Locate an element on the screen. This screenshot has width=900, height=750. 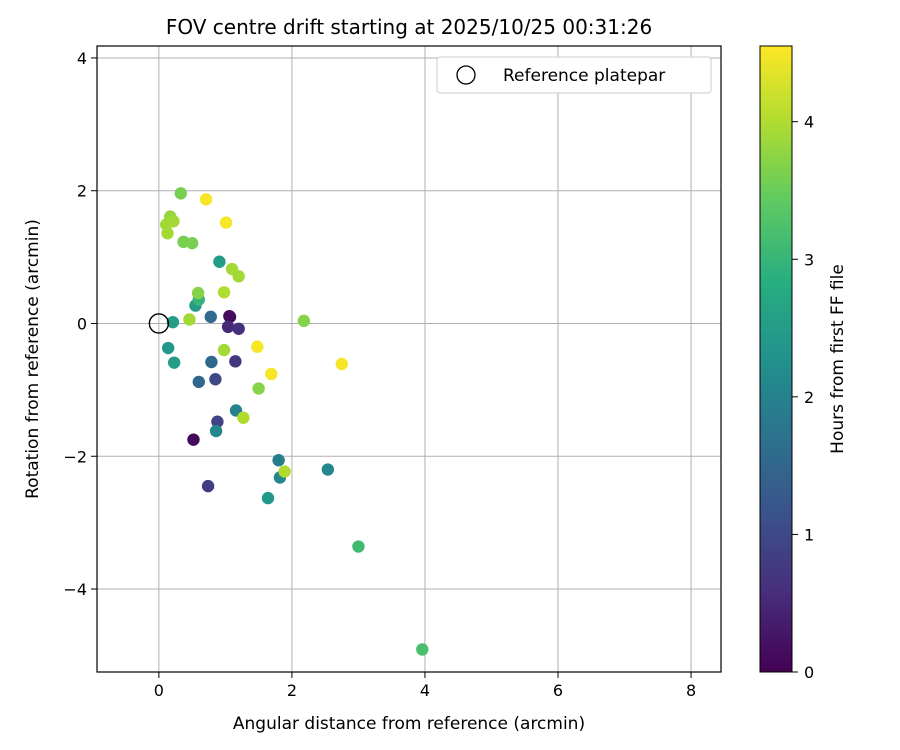
colorbar: 0 1 2 3 4 Hours from first FF file is located at coordinates (803, 363).